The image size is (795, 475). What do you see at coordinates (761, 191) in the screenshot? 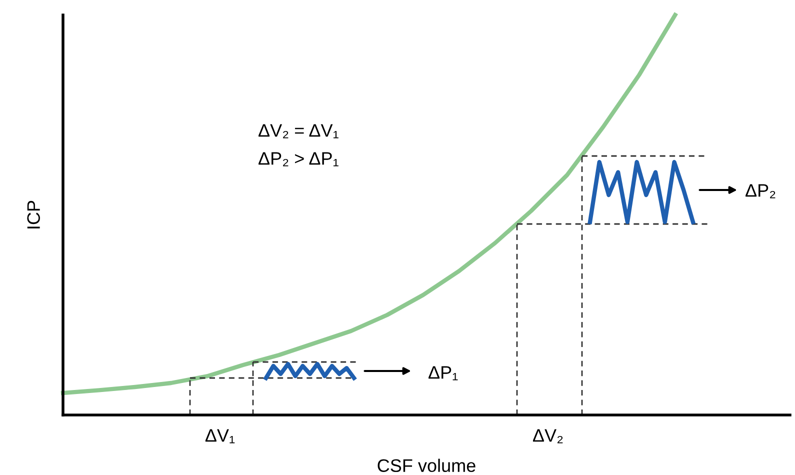
I see `annotation: ΔP₂` at bounding box center [761, 191].